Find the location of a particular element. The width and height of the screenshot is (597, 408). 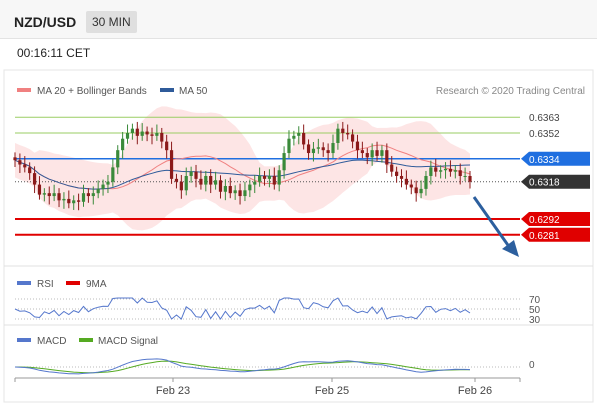

level-label-0.6318: 0.6318 is located at coordinates (544, 183).